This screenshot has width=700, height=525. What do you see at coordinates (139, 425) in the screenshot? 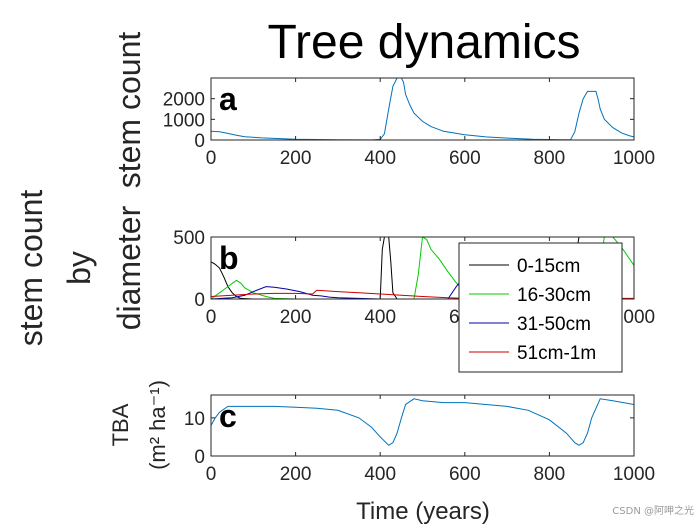
I see `y-axis-label-c: TBA (m² ha⁻¹)` at bounding box center [139, 425].